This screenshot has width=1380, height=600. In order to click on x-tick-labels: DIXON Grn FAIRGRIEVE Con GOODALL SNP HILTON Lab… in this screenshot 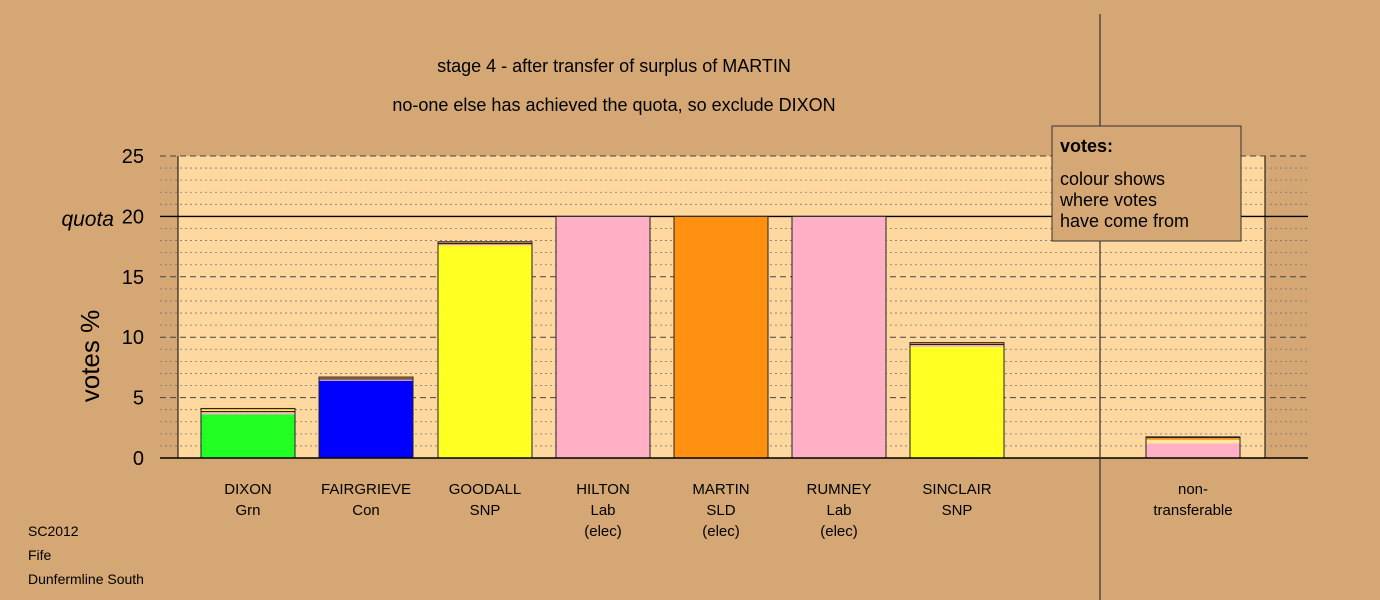, I will do `click(728, 510)`.